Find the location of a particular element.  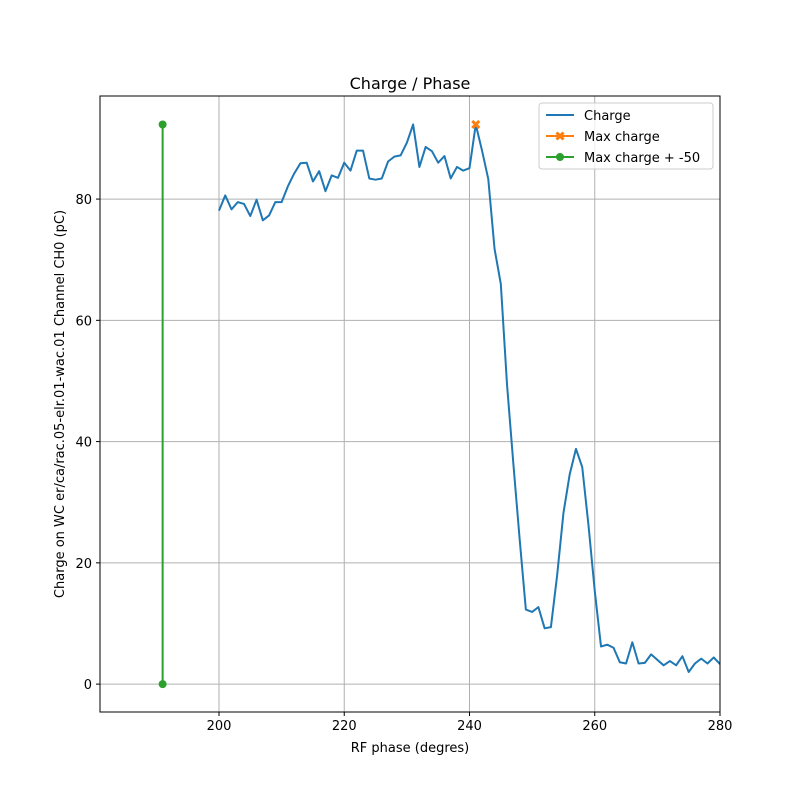

x-tick-label: 220 is located at coordinates (344, 726).